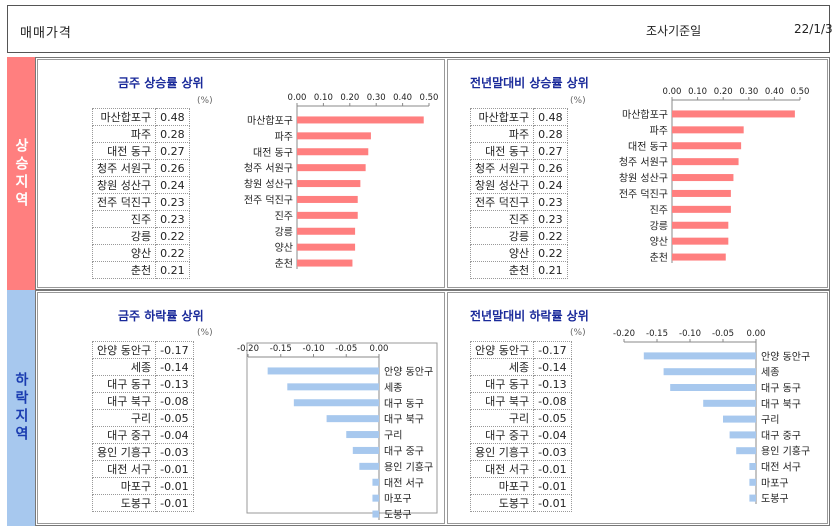  What do you see at coordinates (398, 515) in the screenshot?
I see `category-label: 도봉구` at bounding box center [398, 515].